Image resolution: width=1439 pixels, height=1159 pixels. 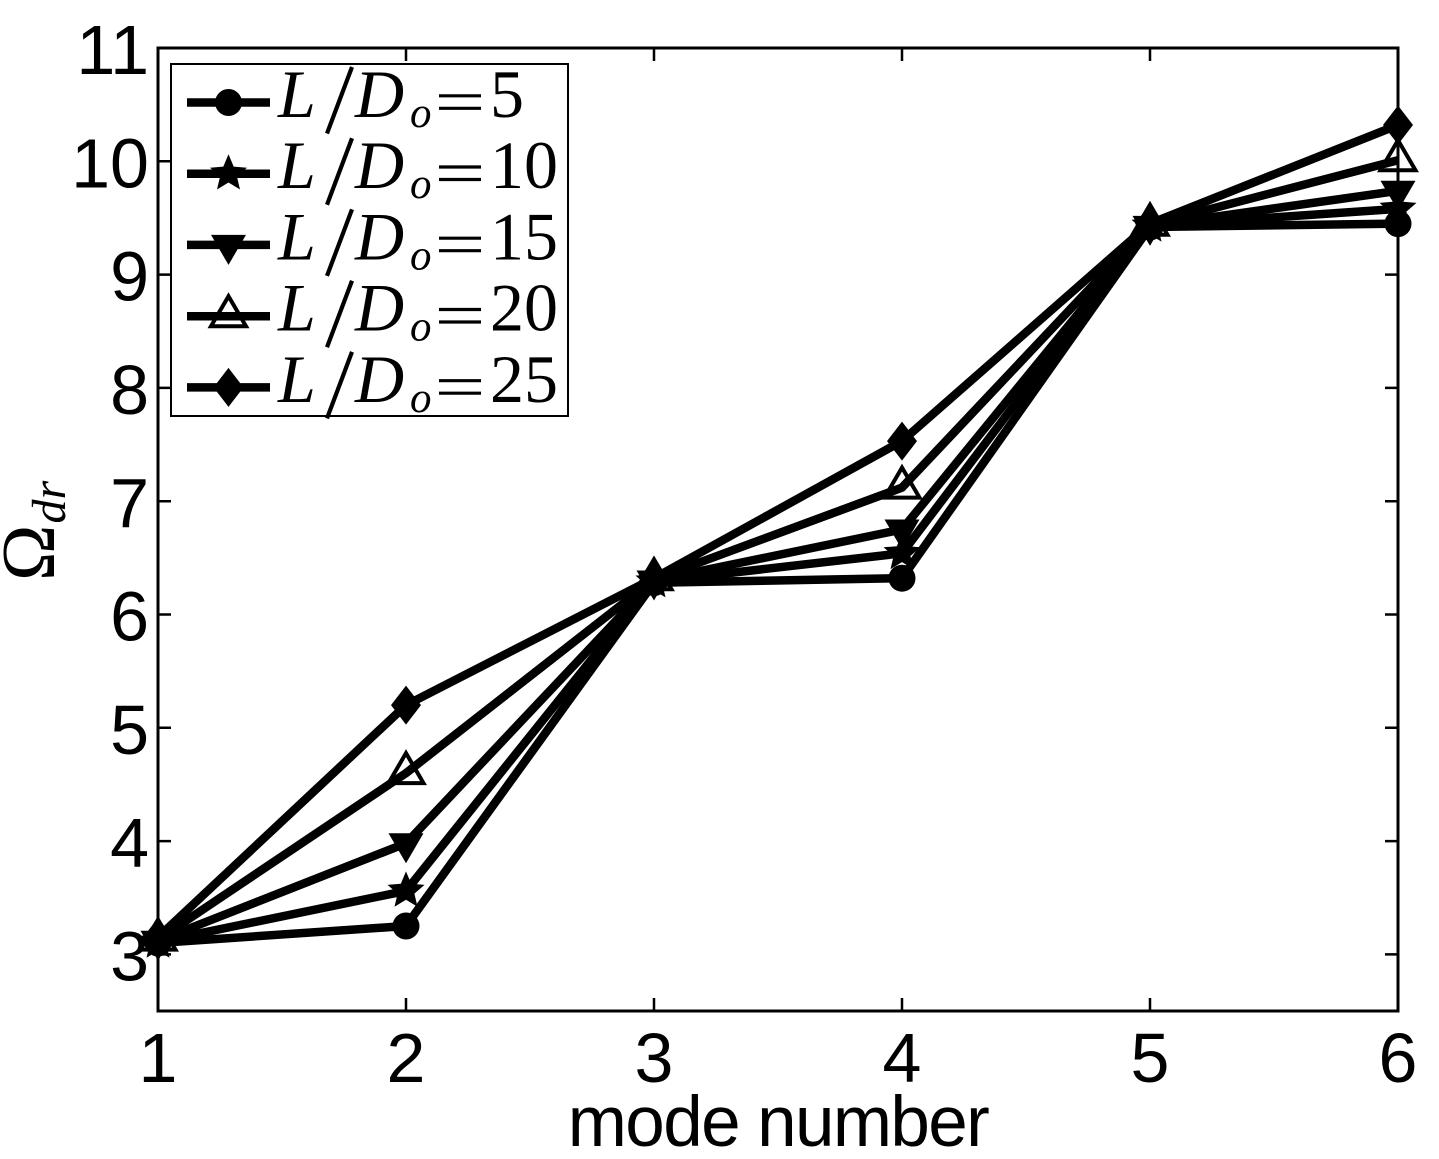 I want to click on svg-text: 1, so click(x=158, y=1058).